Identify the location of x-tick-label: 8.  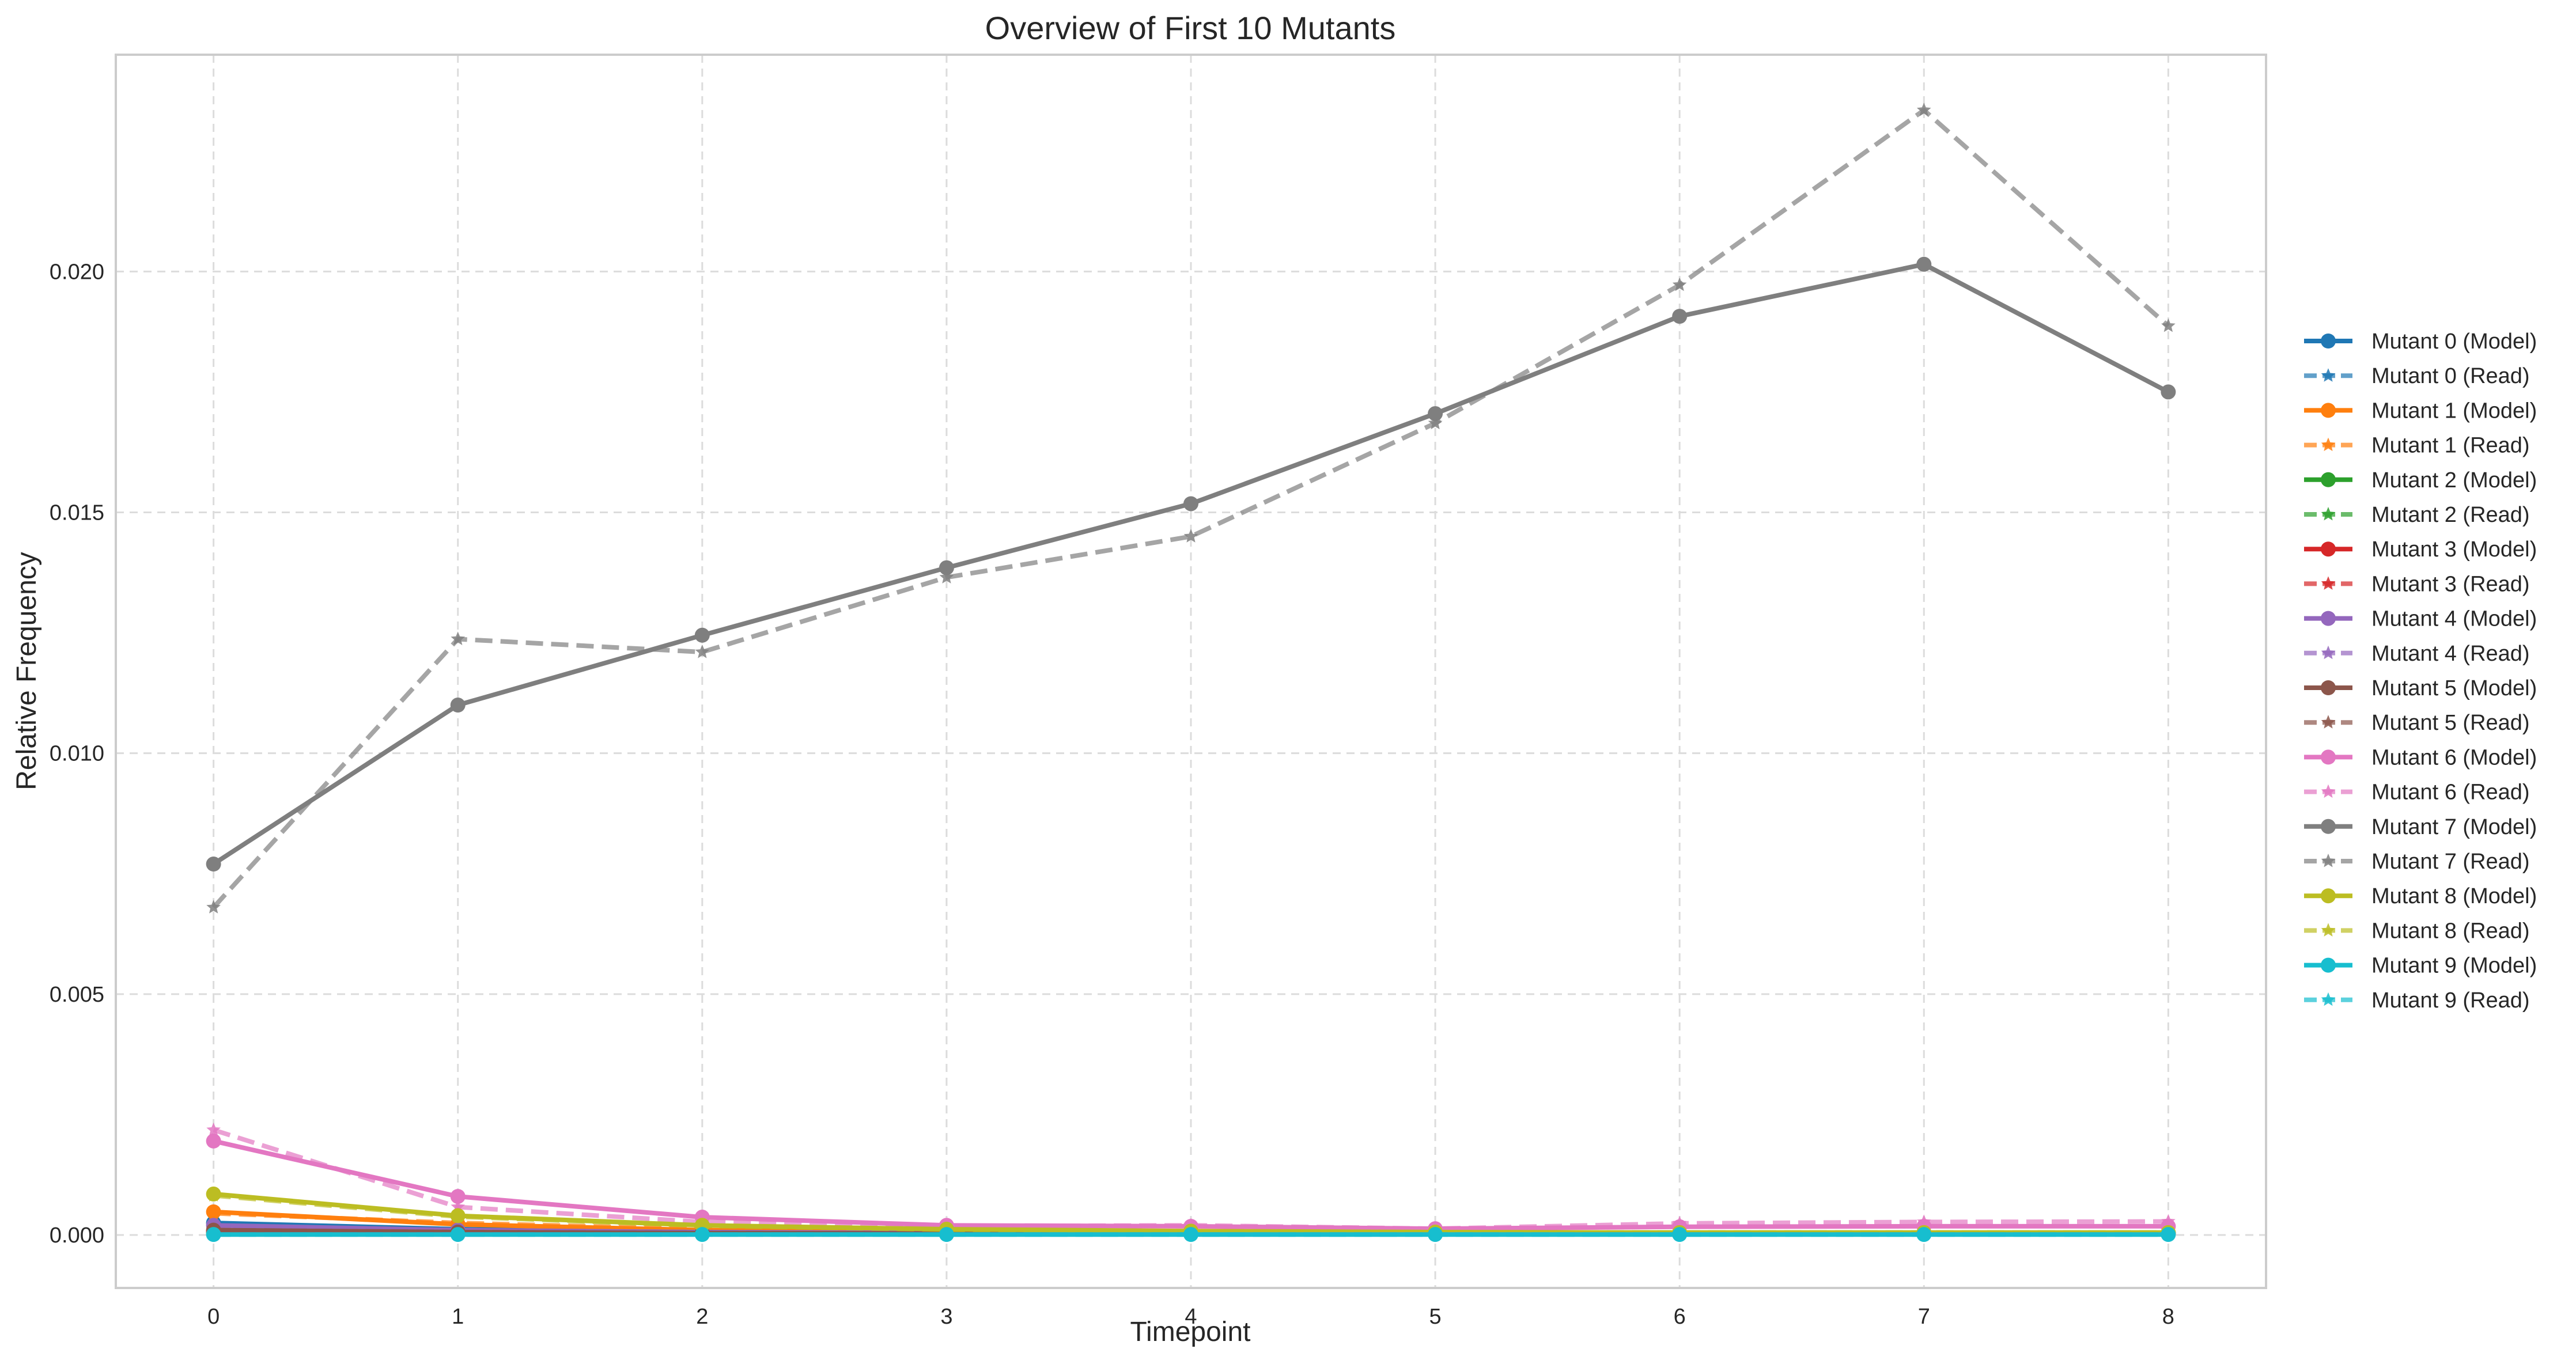
(2168, 1317).